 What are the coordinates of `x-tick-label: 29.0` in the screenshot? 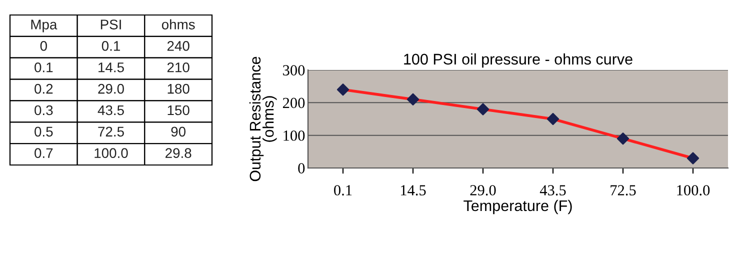 It's located at (483, 190).